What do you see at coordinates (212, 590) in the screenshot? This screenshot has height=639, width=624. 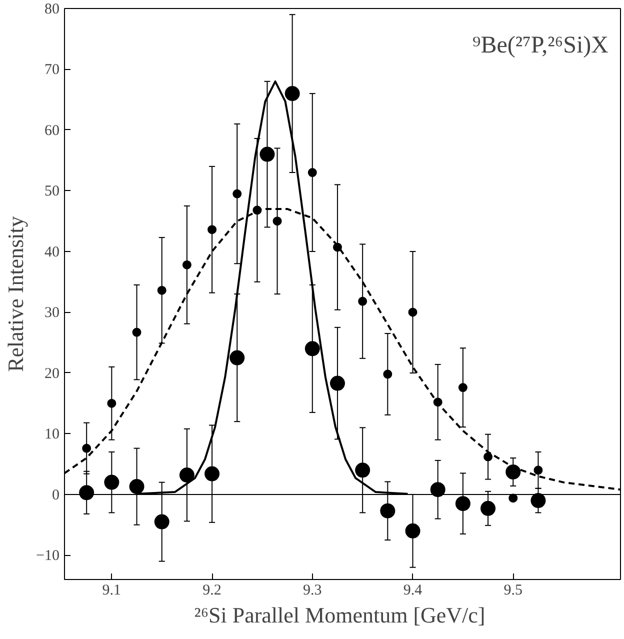 I see `x-tick-label: 9.2` at bounding box center [212, 590].